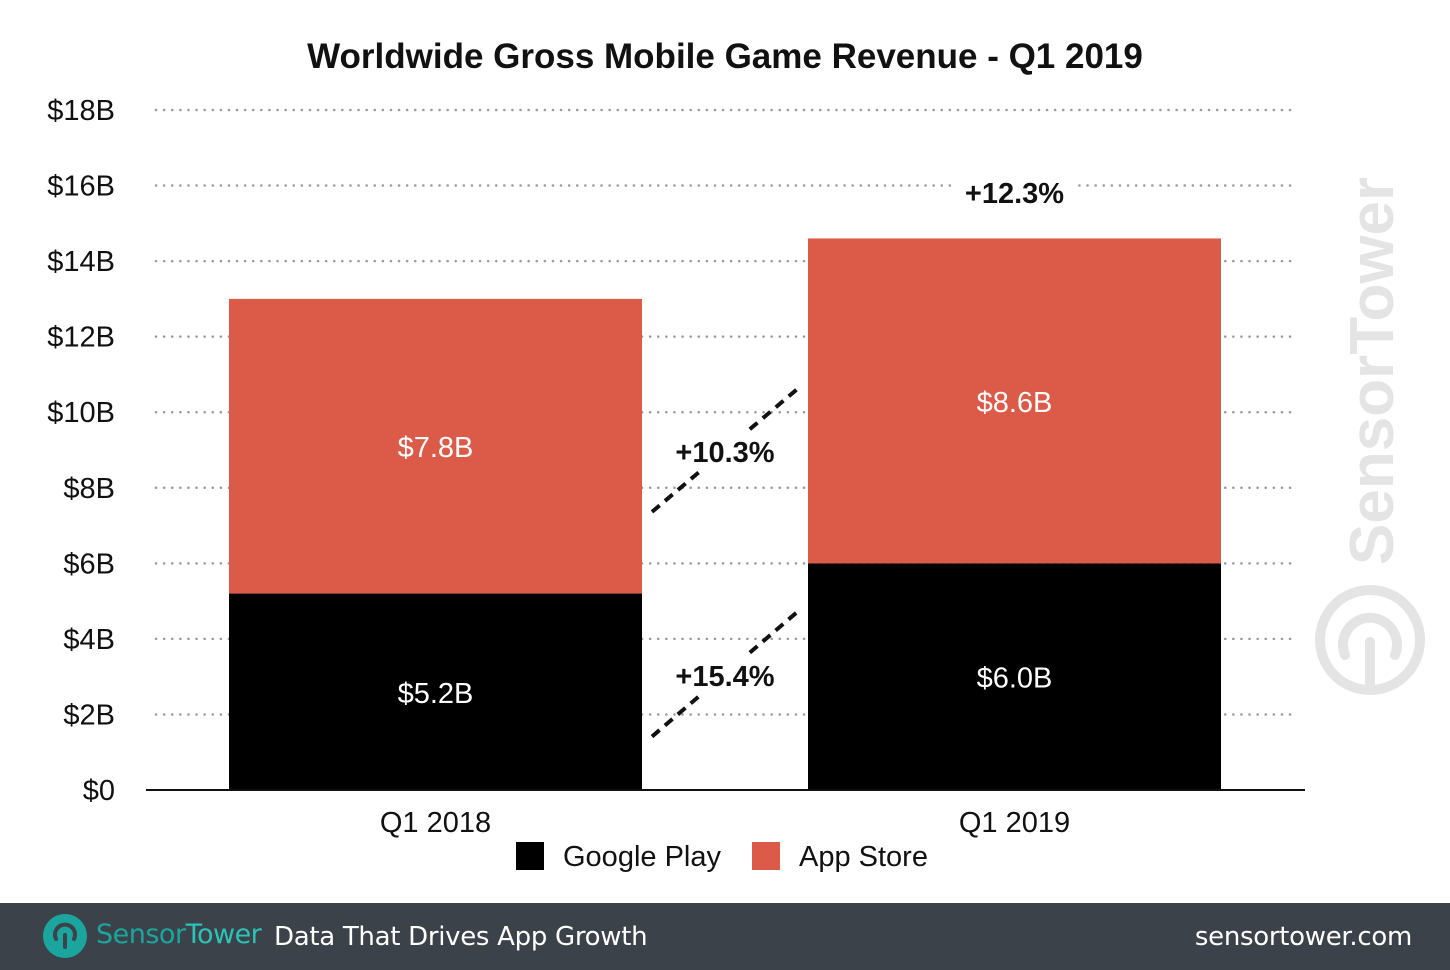 The image size is (1450, 970). Describe the element at coordinates (81, 451) in the screenshot. I see `y-axis-ticks: $0 $2B $4B $6B $8B $10B $12B $14B $16B $18B` at that location.